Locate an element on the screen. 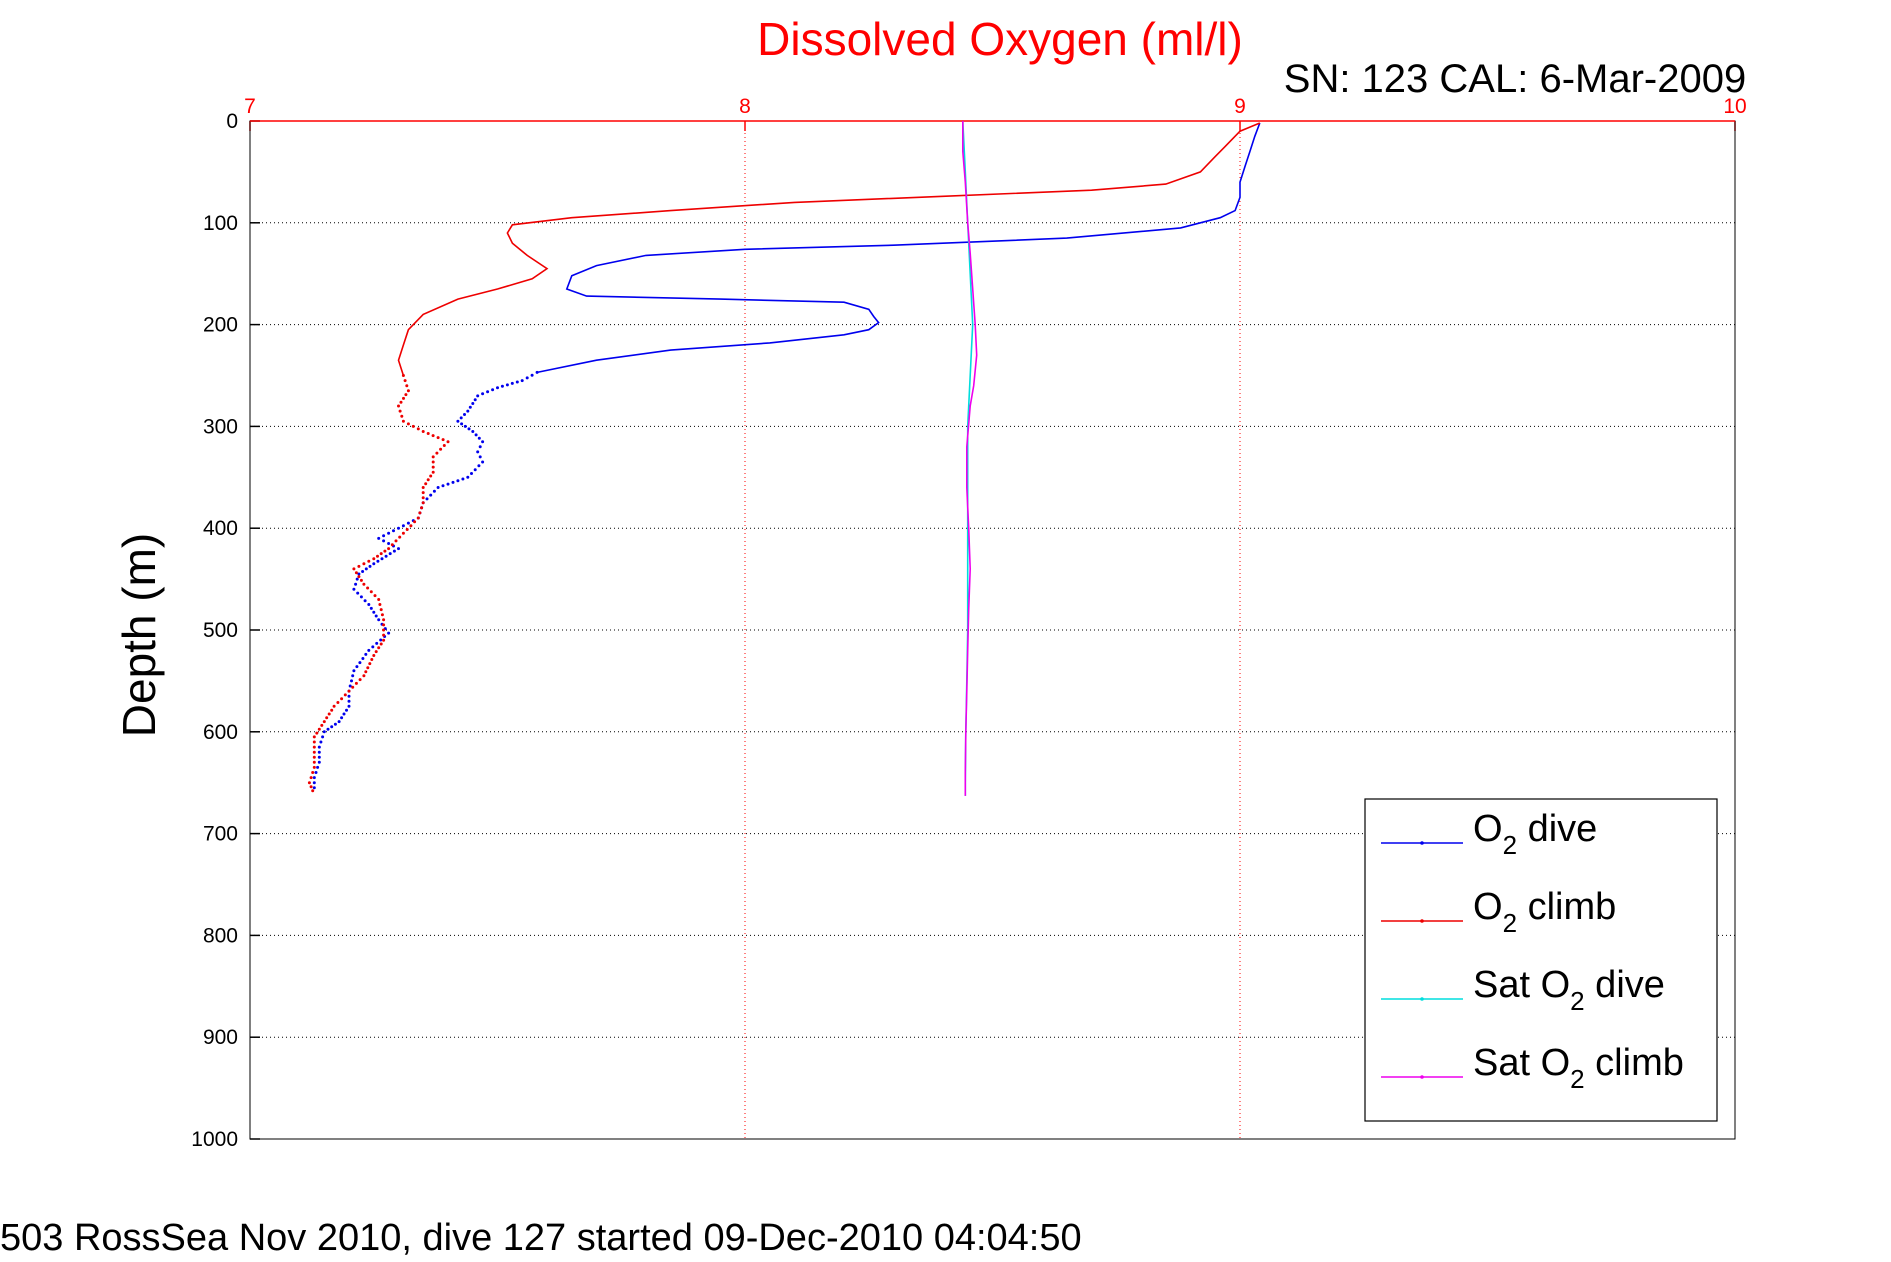  y-tick-label: 200 is located at coordinates (220, 325).